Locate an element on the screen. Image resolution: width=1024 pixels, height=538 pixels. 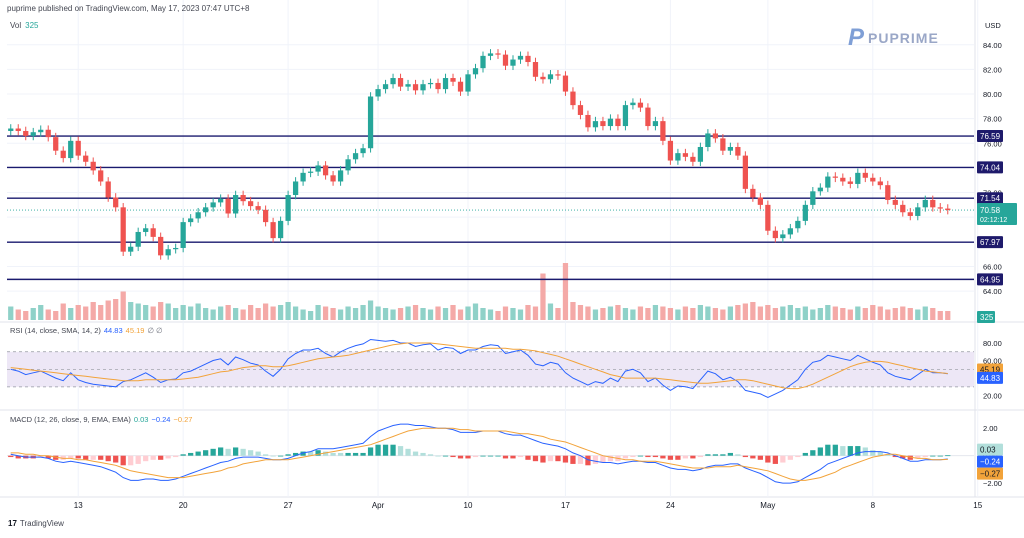
price-tick-label: 82.00 is located at coordinates (992, 69).